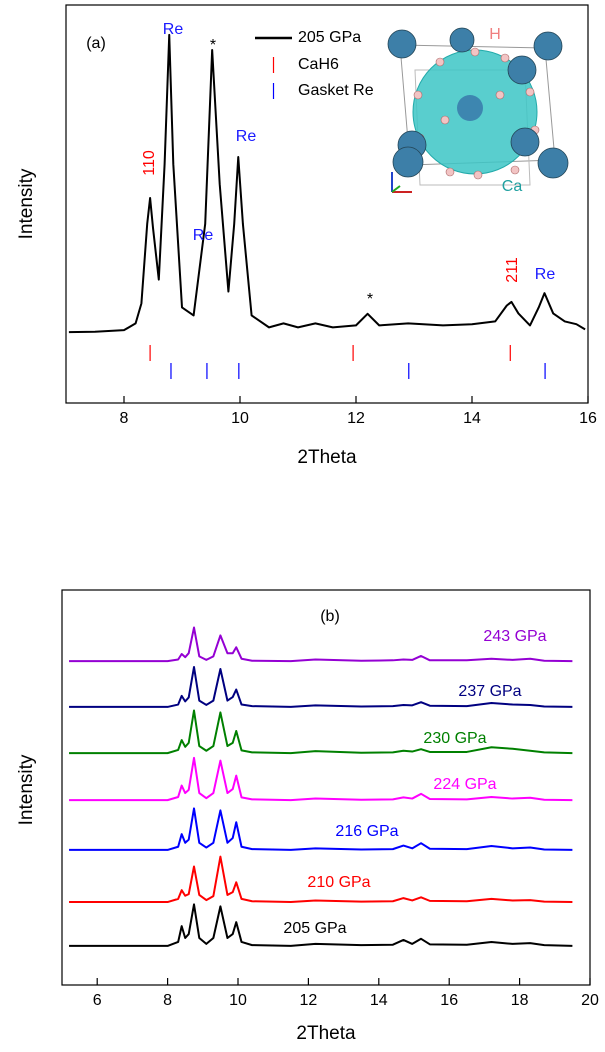 The image size is (605, 1052). I want to click on legend-label: Gasket Re, so click(336, 90).